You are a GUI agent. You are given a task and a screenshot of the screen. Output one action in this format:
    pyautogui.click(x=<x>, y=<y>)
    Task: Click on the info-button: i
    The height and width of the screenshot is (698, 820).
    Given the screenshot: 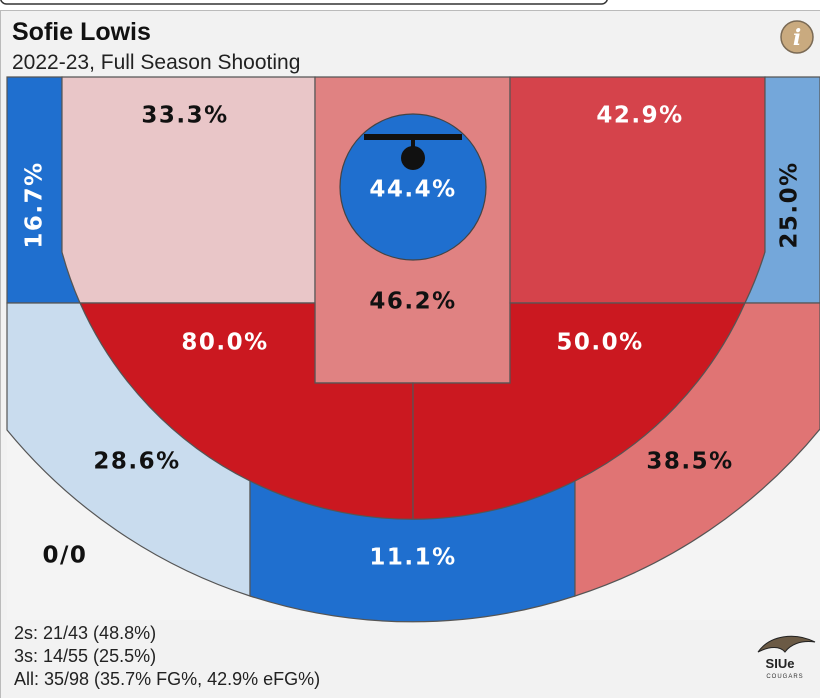 What is the action you would take?
    pyautogui.click(x=797, y=37)
    